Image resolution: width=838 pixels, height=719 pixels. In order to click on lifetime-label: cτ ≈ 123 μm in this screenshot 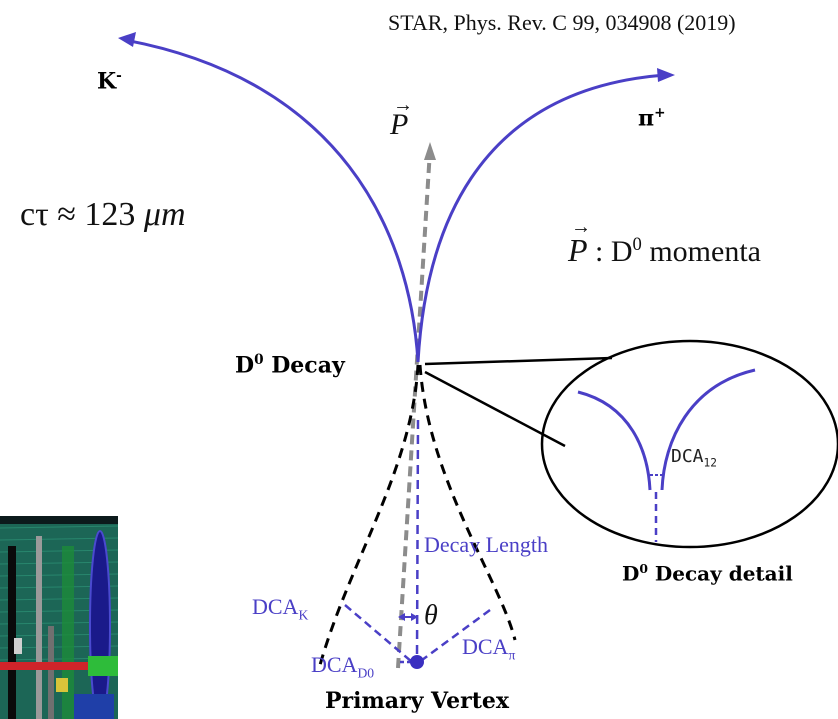, I will do `click(103, 214)`.